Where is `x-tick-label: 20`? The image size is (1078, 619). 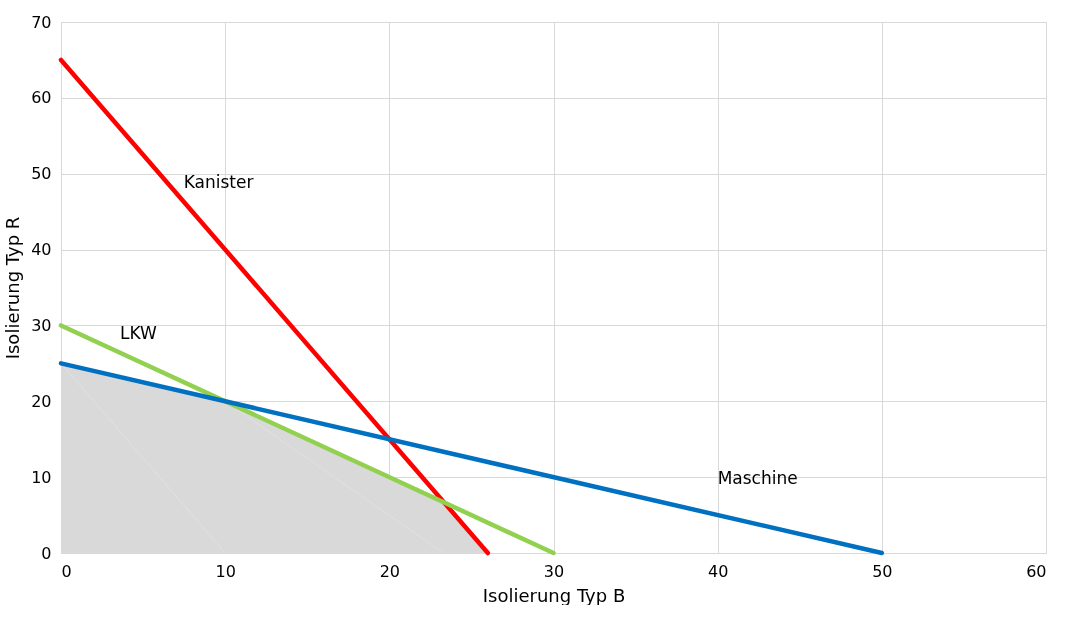
x-tick-label: 20 is located at coordinates (390, 571).